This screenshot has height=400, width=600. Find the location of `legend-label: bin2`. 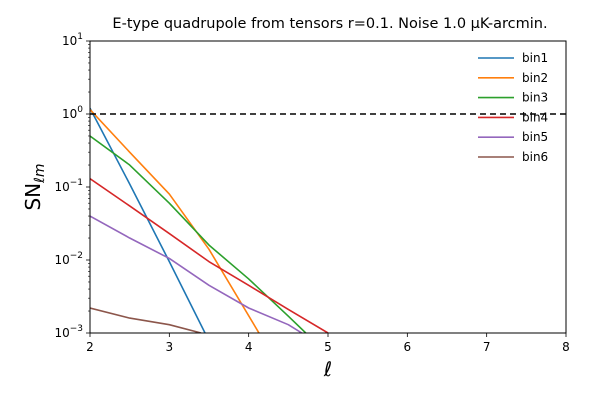

legend-label: bin2 is located at coordinates (535, 78).